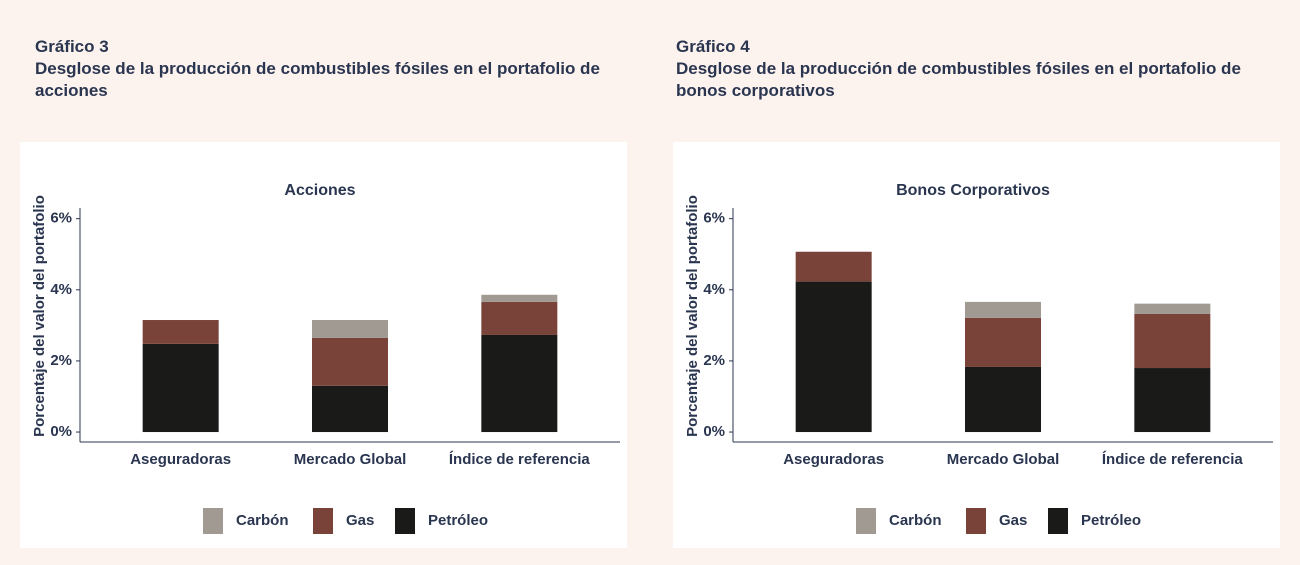  Describe the element at coordinates (973, 190) in the screenshot. I see `chart-title: Bonos Corporativos` at that location.